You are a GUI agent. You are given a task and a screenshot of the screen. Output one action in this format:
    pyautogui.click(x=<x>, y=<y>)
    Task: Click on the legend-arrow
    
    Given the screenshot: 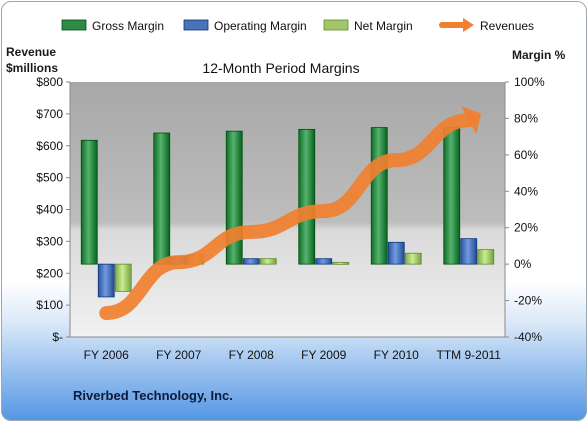 What is the action you would take?
    pyautogui.click(x=468, y=25)
    